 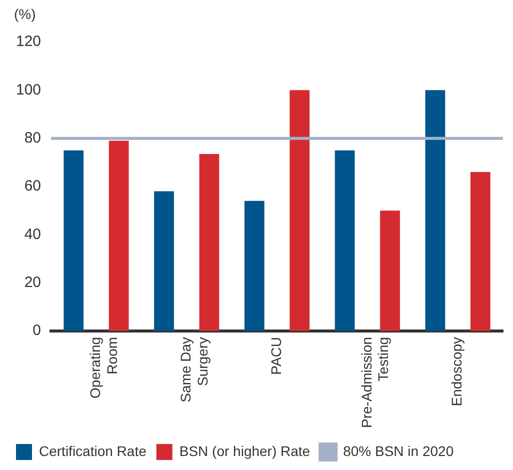 What do you see at coordinates (33, 282) in the screenshot?
I see `y-tick-label: 20` at bounding box center [33, 282].